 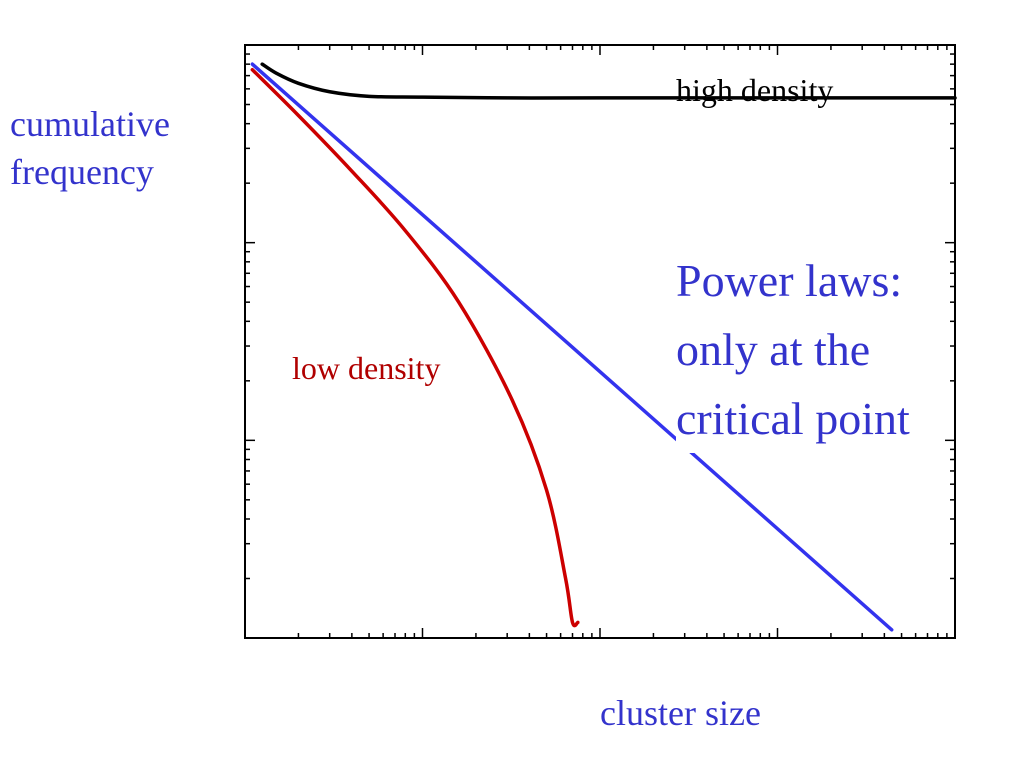 What do you see at coordinates (773, 349) in the screenshot?
I see `annotation-line-2: only at the` at bounding box center [773, 349].